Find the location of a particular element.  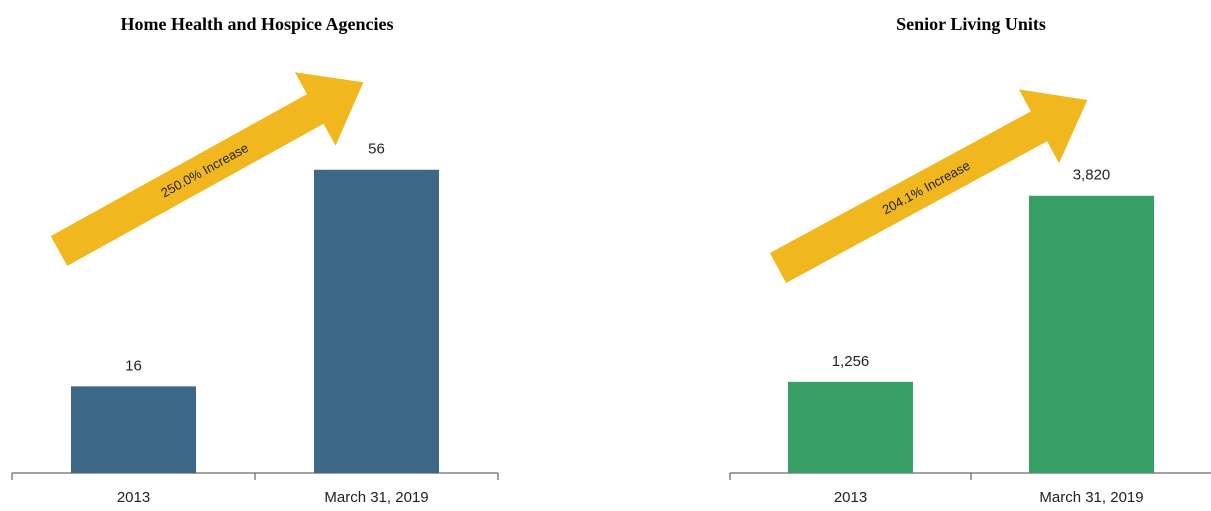

chart-title: Home Health and Hospice Agencies is located at coordinates (257, 24).